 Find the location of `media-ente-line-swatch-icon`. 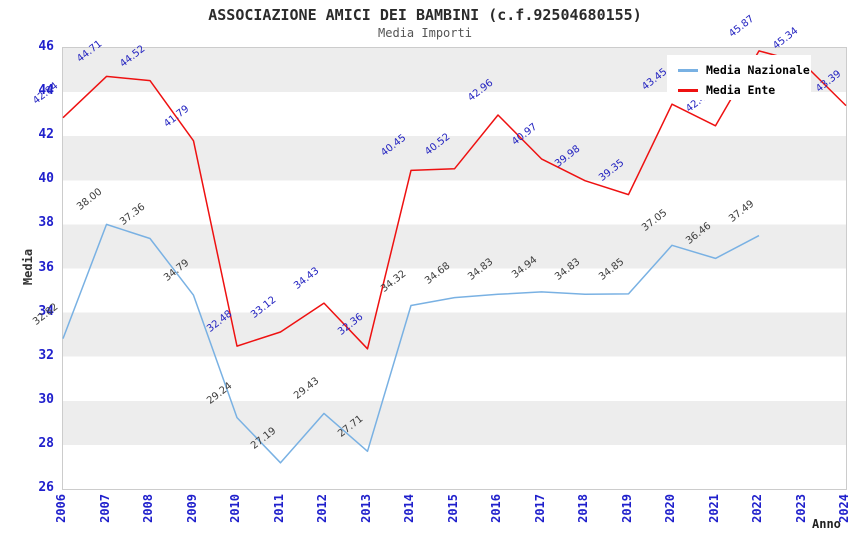

media-ente-line-swatch-icon is located at coordinates (688, 90).